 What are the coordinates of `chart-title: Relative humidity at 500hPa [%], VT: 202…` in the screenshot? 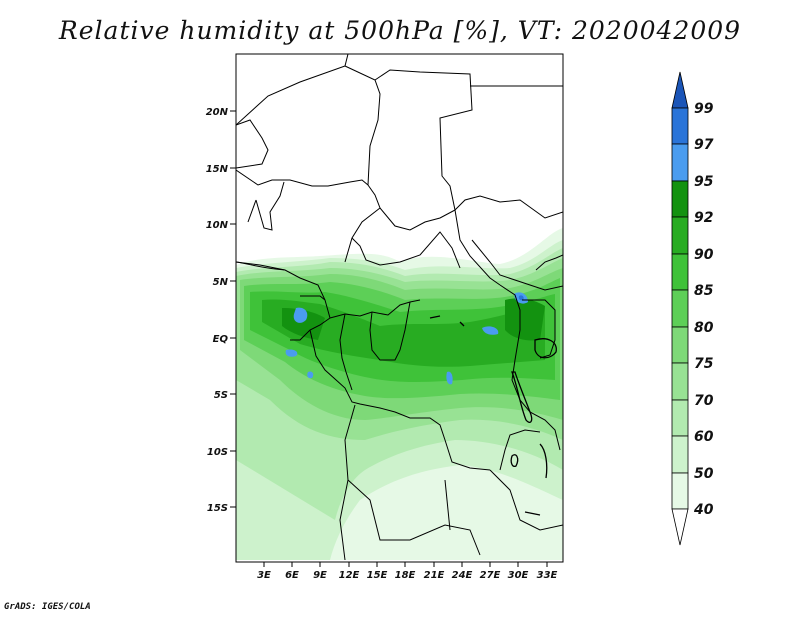 It's located at (400, 30).